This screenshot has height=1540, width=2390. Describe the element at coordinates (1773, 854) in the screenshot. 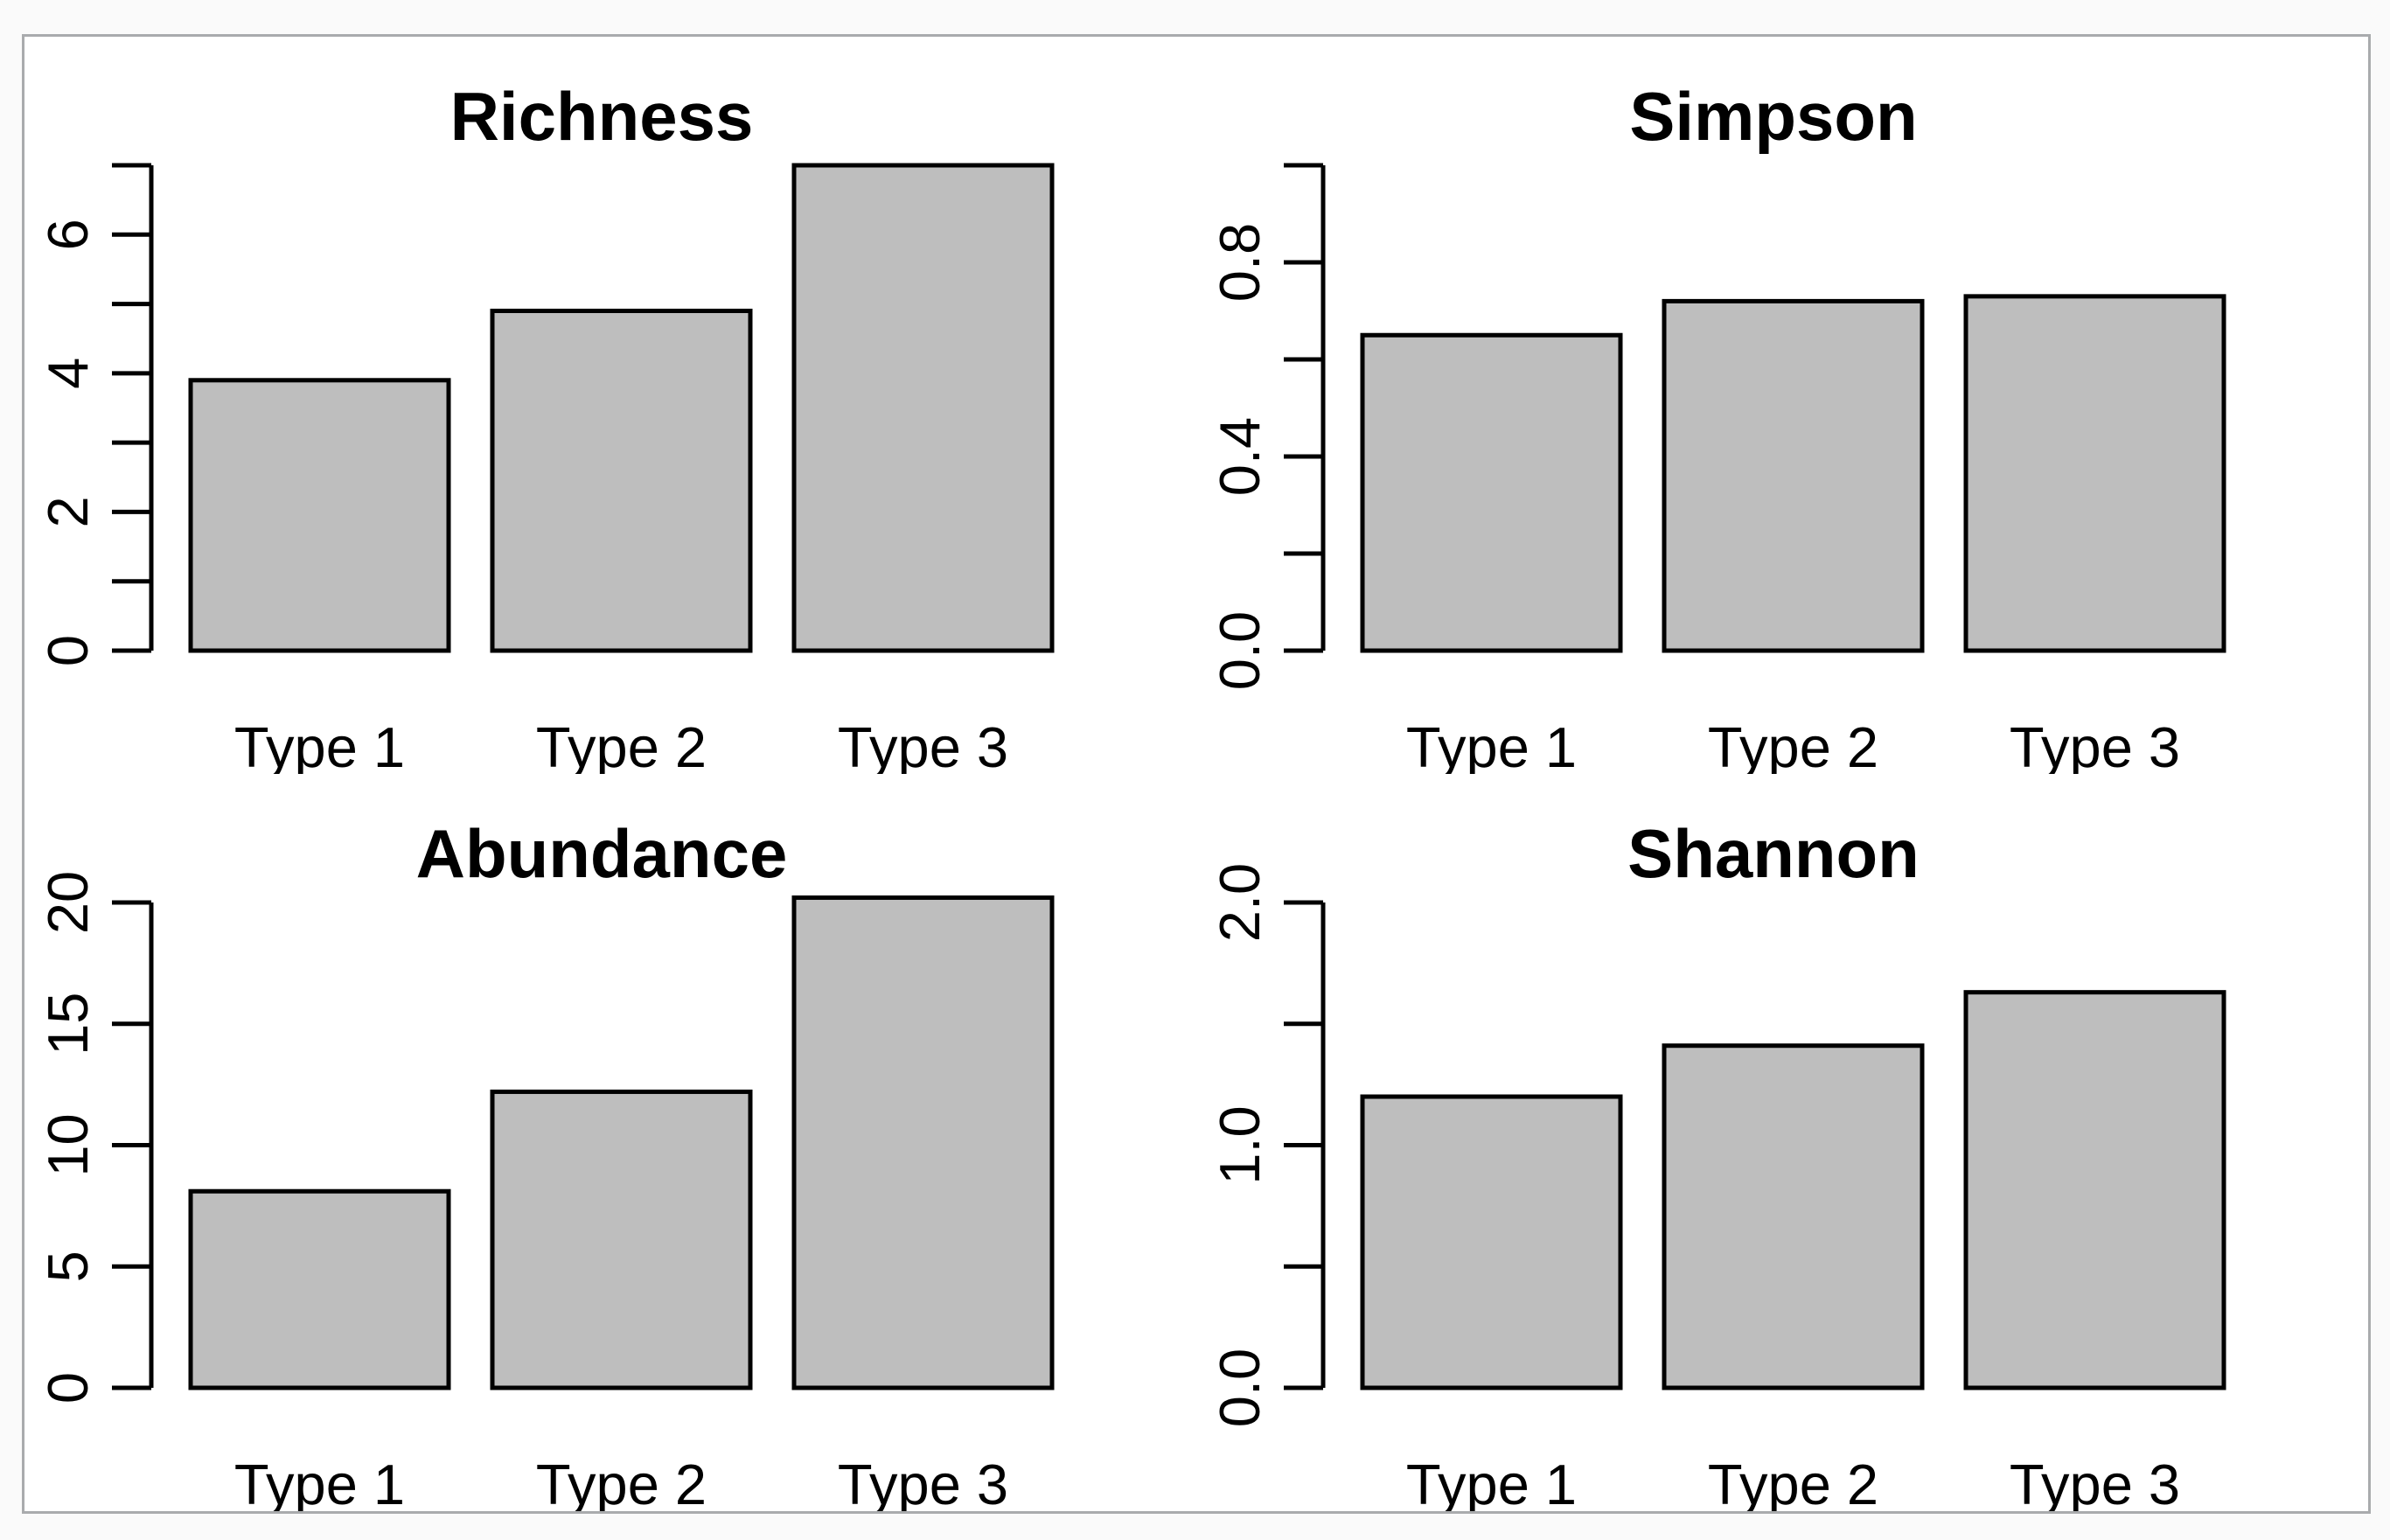

I see `panel-title: Shannon` at that location.